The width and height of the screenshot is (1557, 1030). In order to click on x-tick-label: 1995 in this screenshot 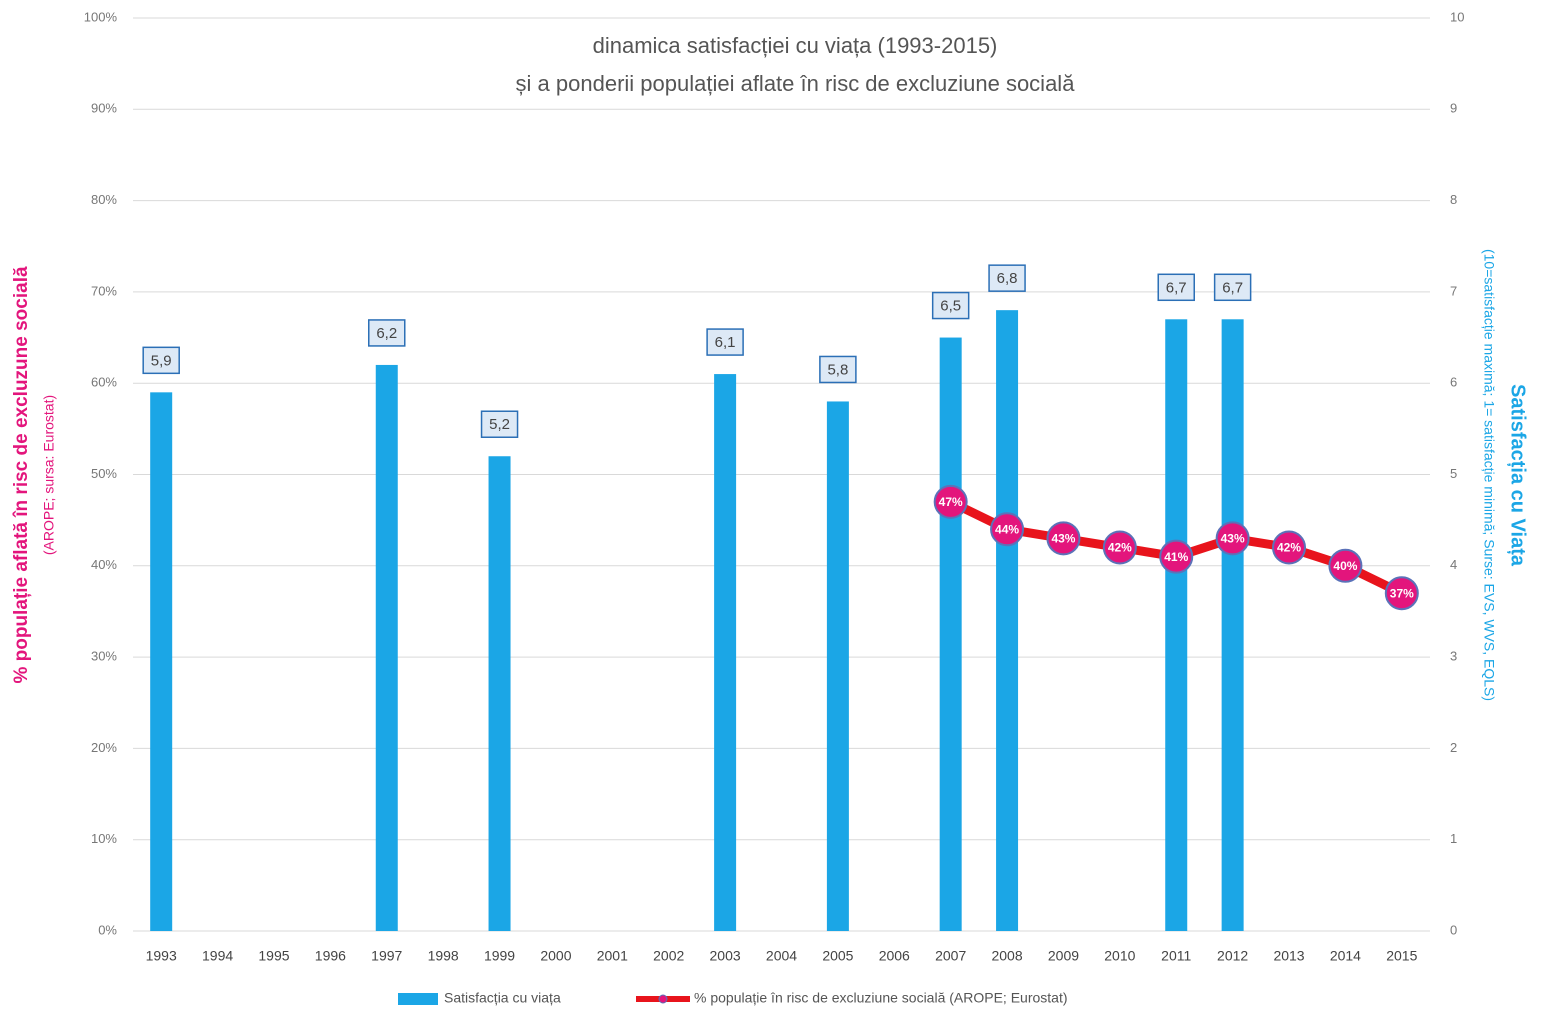, I will do `click(273, 956)`.